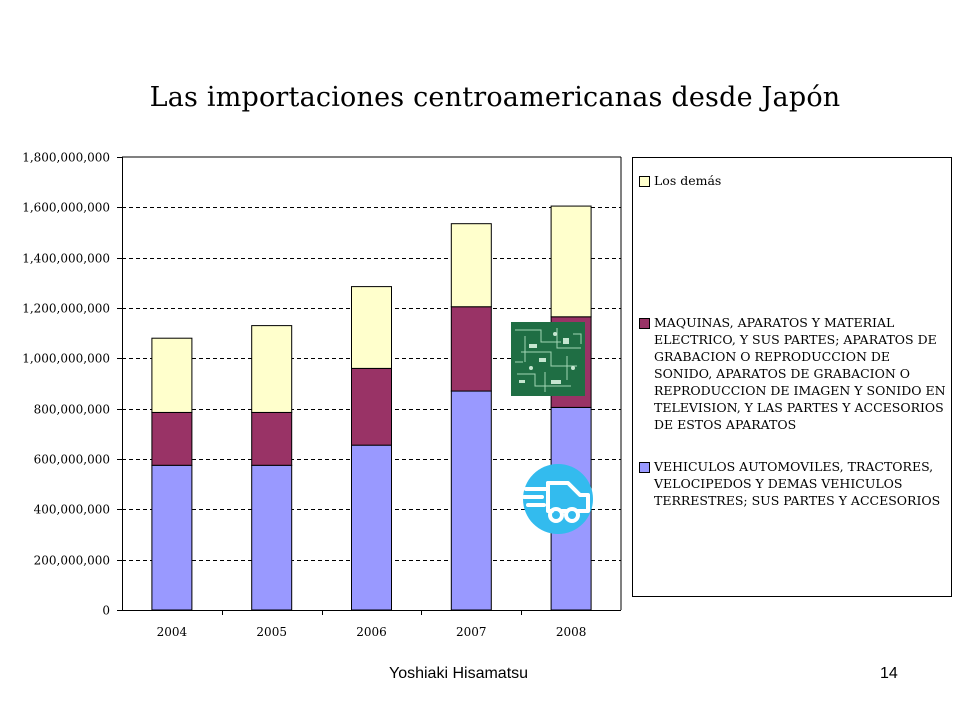 Image resolution: width=960 pixels, height=720 pixels. What do you see at coordinates (66, 259) in the screenshot?
I see `y-tick-label: 1,400,000,000` at bounding box center [66, 259].